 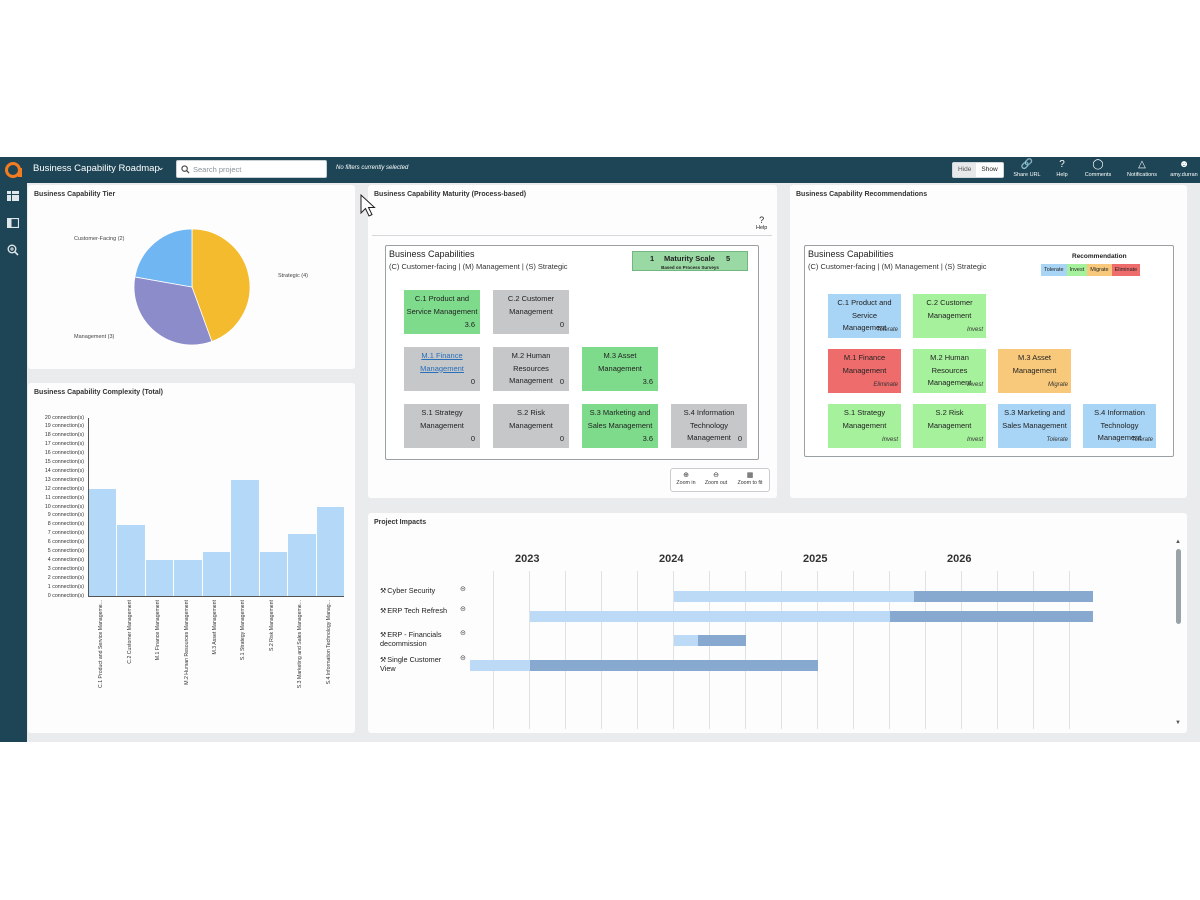 What do you see at coordinates (716, 480) in the screenshot?
I see `zoom-out-button: ⊖ Zoom out` at bounding box center [716, 480].